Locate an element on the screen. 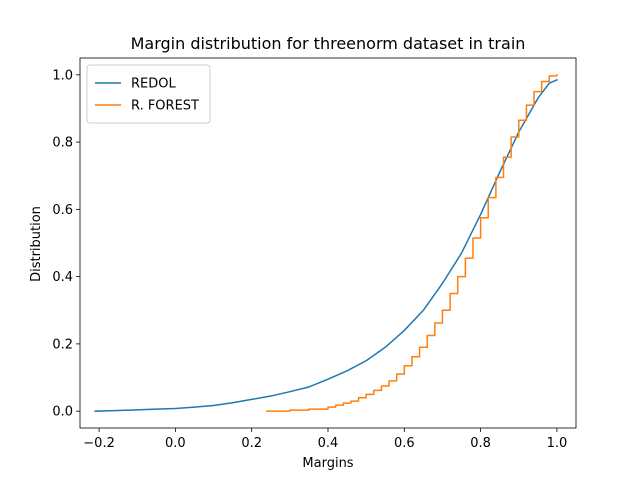 This screenshot has height=480, width=640. x-tick-label: −0.2 is located at coordinates (99, 443).